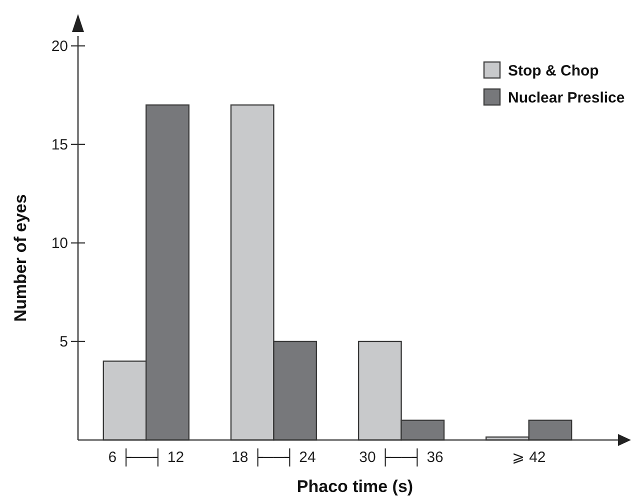  I want to click on x-tick-label: ⩾ 42, so click(529, 457).